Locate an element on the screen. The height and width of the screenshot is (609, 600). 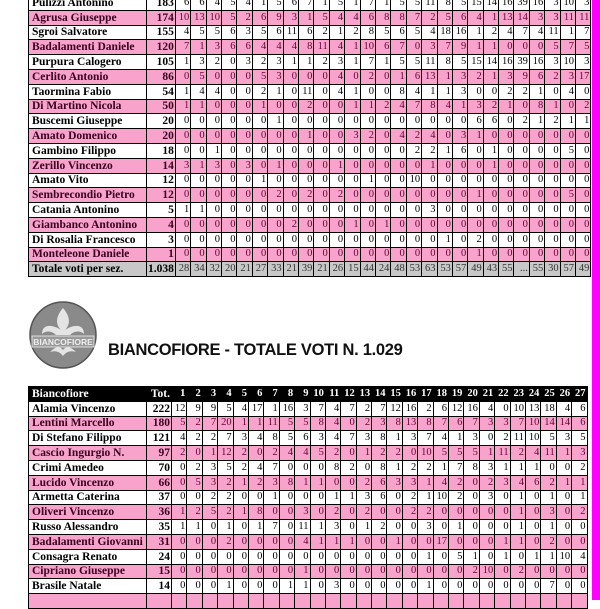
section-votes: 17 is located at coordinates (441, 541).